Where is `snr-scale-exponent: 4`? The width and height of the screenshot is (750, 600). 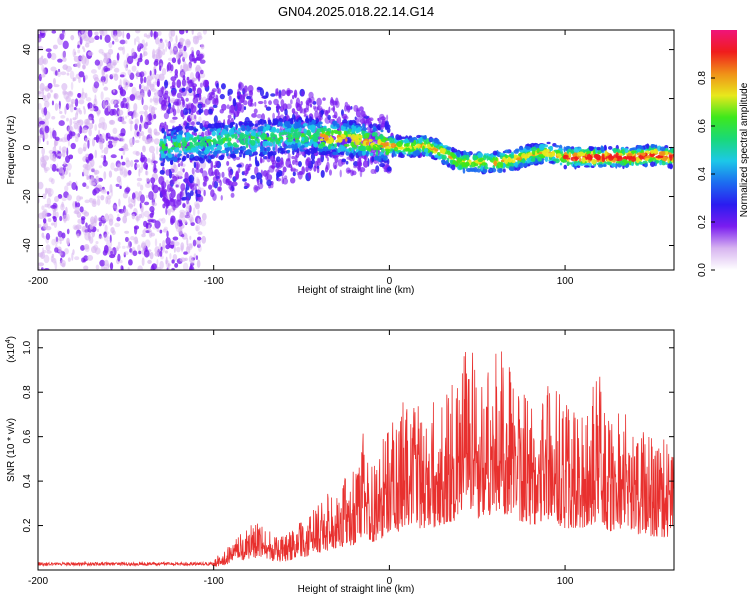
snr-scale-exponent: 4 is located at coordinates (8, 341).